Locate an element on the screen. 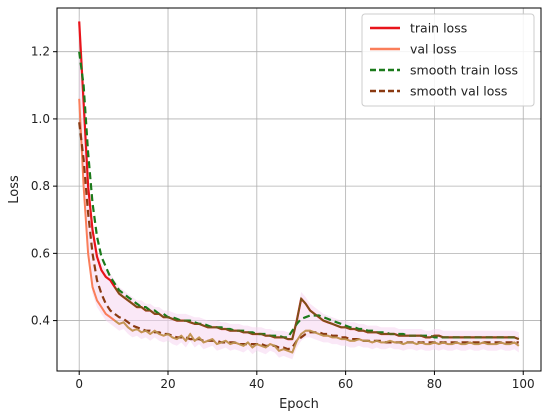  y-tick-label: 0.8 is located at coordinates (40, 186).